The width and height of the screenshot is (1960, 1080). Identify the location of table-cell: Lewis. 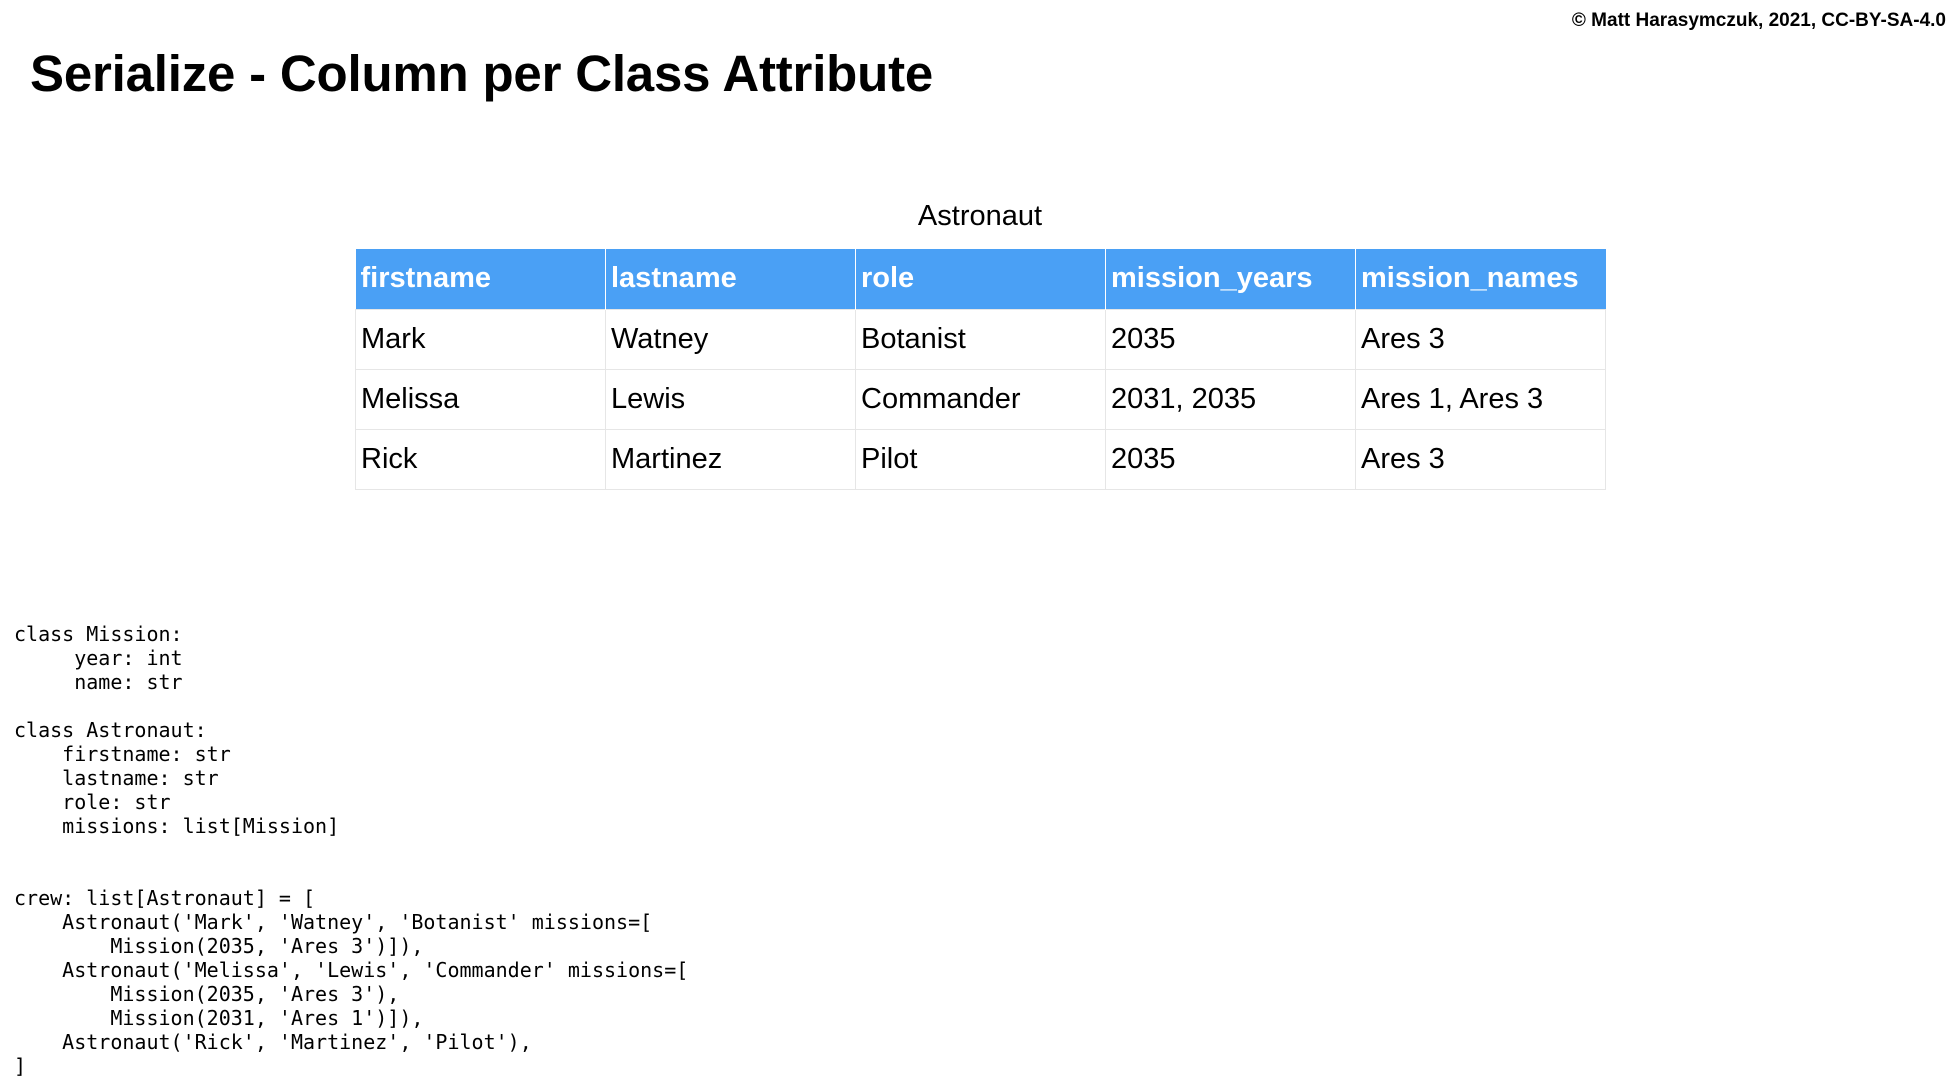
(730, 399).